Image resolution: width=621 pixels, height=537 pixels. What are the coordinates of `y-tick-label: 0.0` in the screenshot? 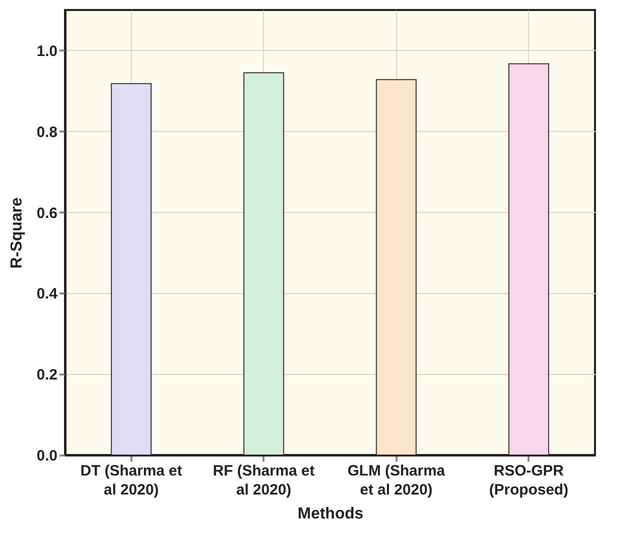 It's located at (47, 456).